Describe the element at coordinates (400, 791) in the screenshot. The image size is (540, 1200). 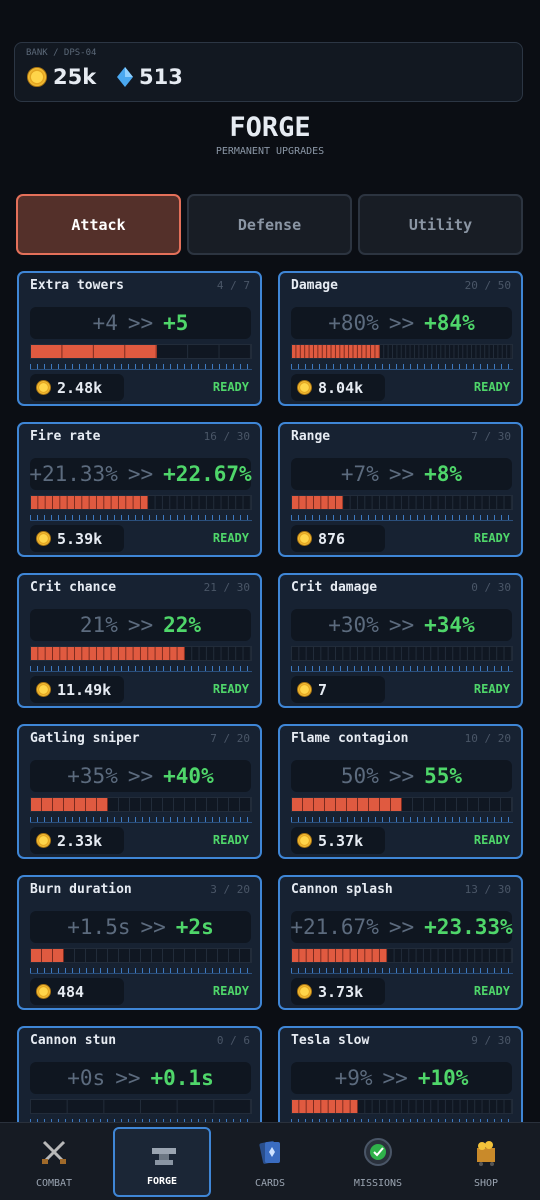
I see `upgrade-card: Flame contagion 10 / 20 50% >> 55% 5.37k READY` at that location.